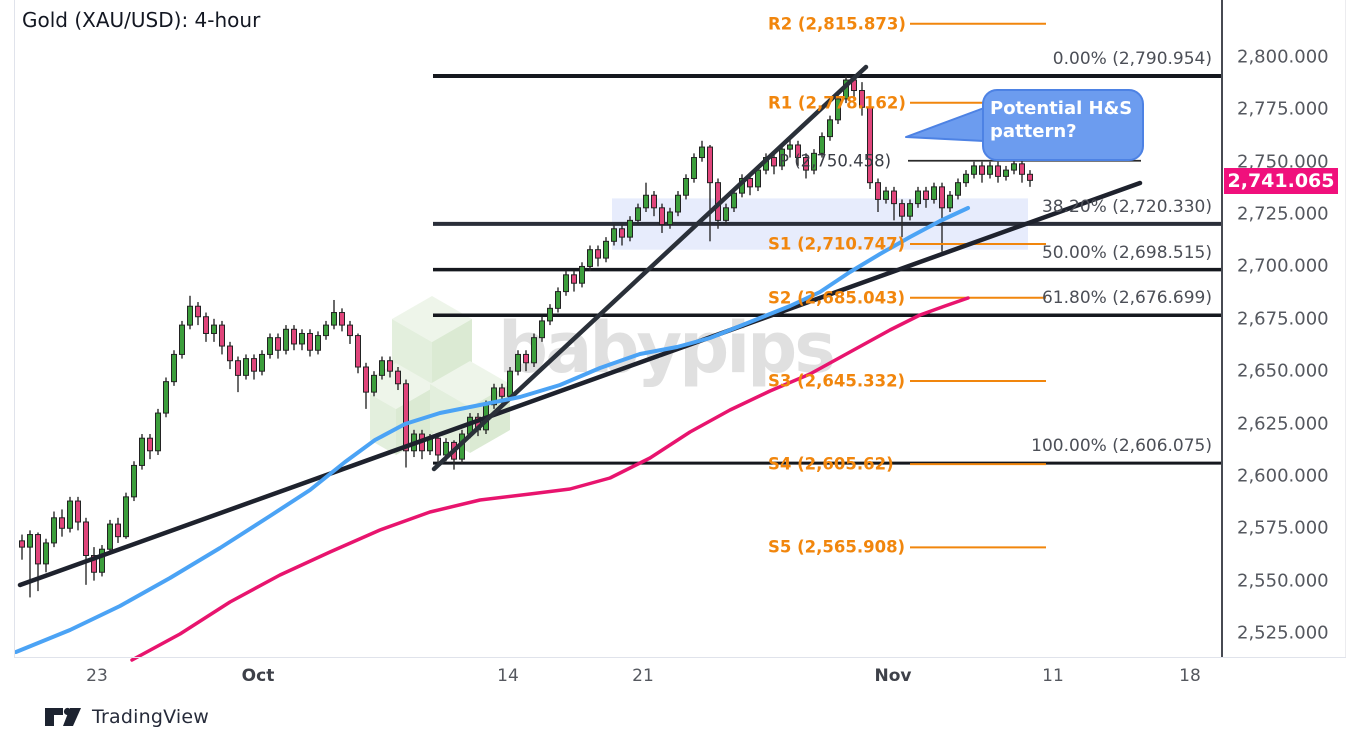  What do you see at coordinates (1345, 328) in the screenshot?
I see `price-axis-edge` at bounding box center [1345, 328].